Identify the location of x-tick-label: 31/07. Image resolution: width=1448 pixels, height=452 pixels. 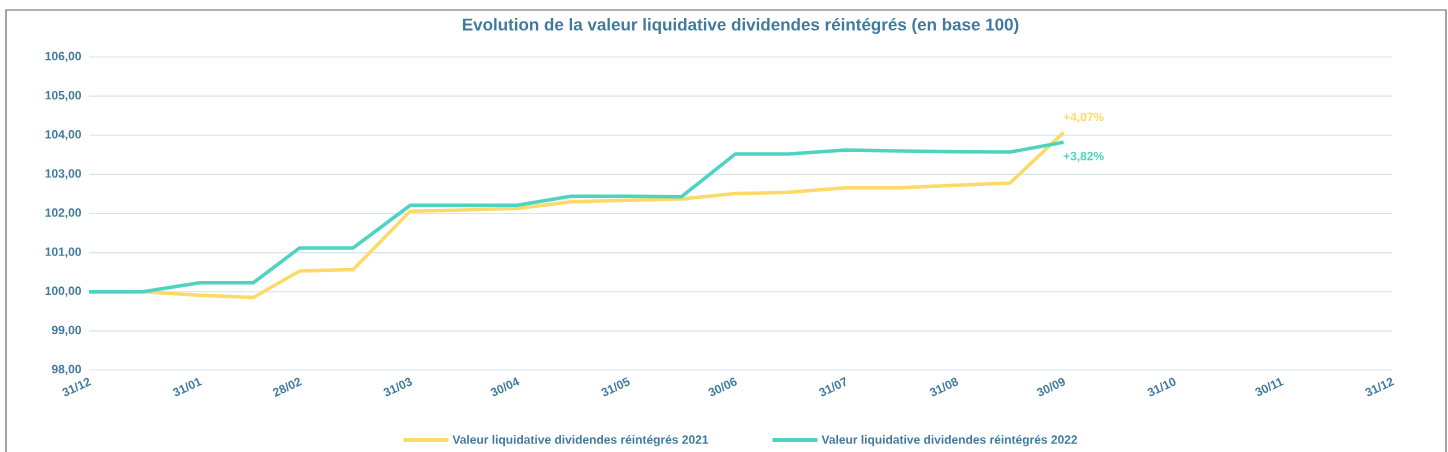
(832, 387).